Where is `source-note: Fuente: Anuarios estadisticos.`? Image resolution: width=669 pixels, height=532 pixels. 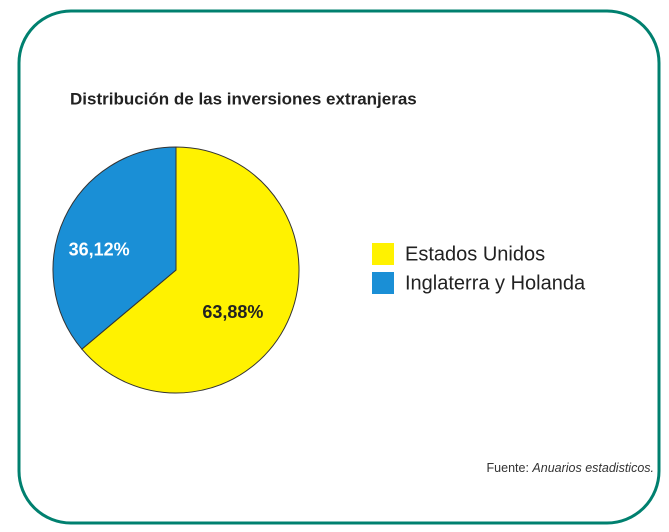
source-note: Fuente: Anuarios estadisticos. is located at coordinates (570, 468).